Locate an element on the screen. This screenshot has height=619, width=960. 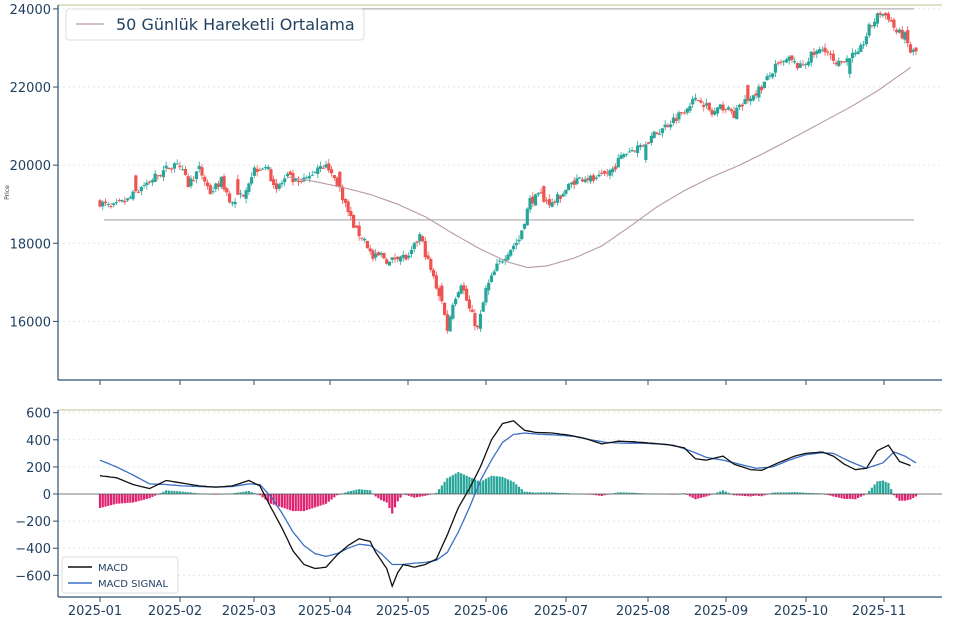
date-tick-label: 2025-03 is located at coordinates (249, 611).